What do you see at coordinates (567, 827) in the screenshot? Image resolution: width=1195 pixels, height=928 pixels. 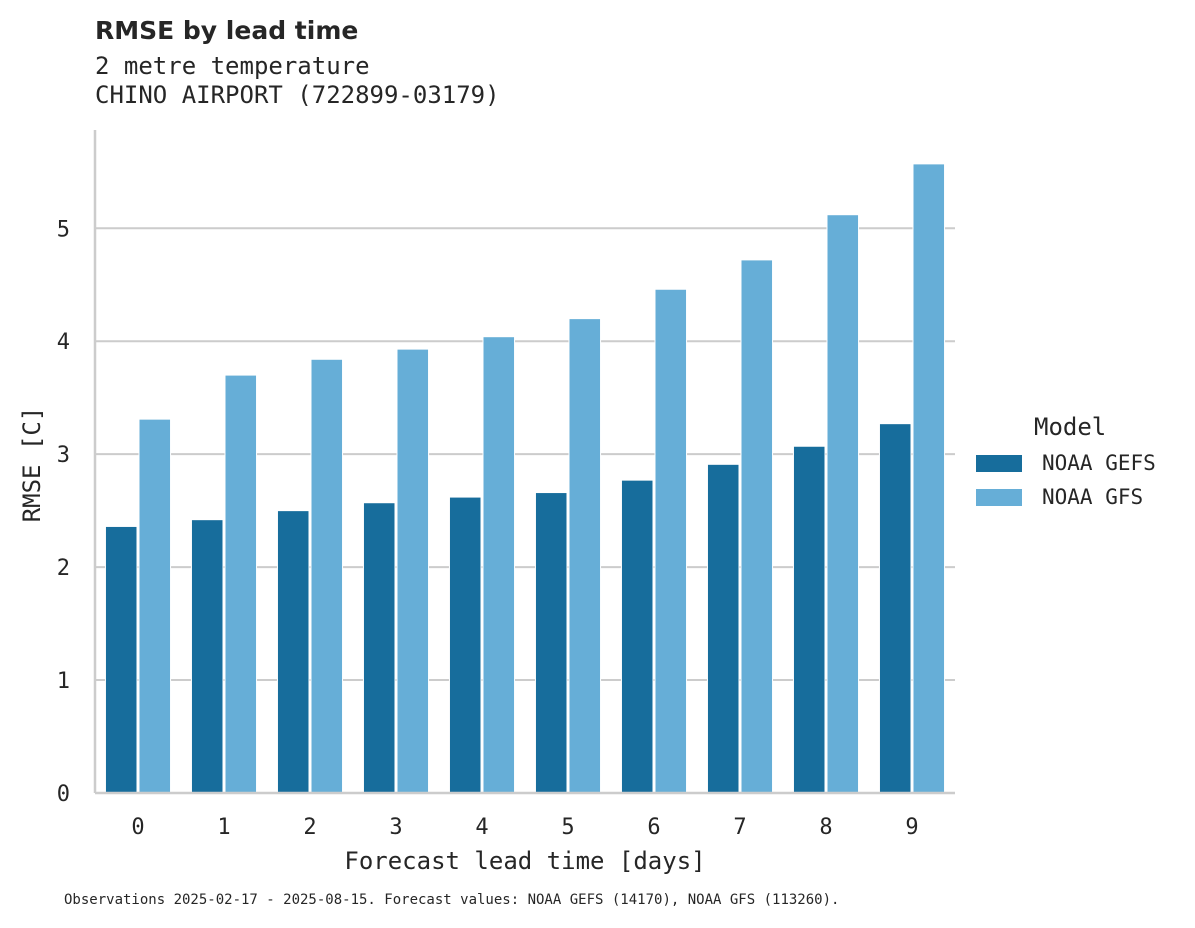 I see `x-tick-label: 5` at bounding box center [567, 827].